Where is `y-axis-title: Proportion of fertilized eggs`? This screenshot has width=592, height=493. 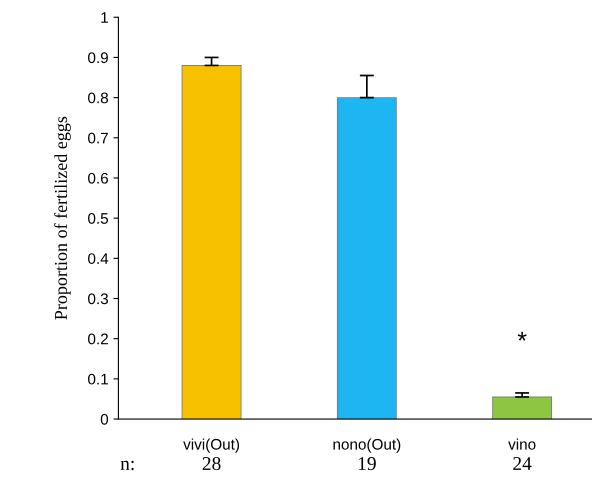
y-axis-title: Proportion of fertilized eggs is located at coordinates (62, 218).